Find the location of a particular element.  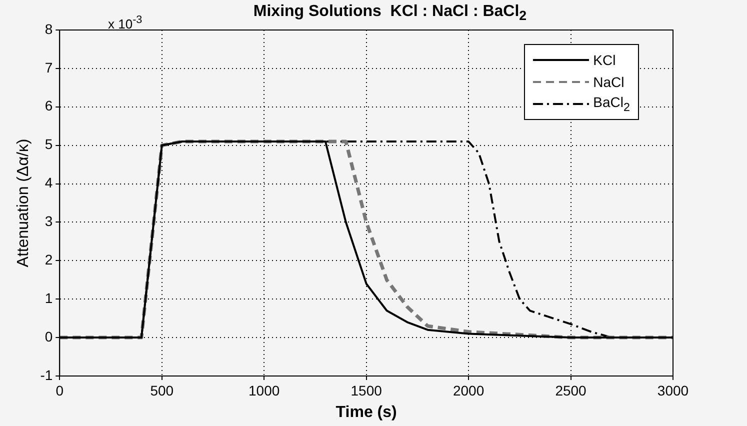

x-tick-label: 3000 is located at coordinates (673, 390).